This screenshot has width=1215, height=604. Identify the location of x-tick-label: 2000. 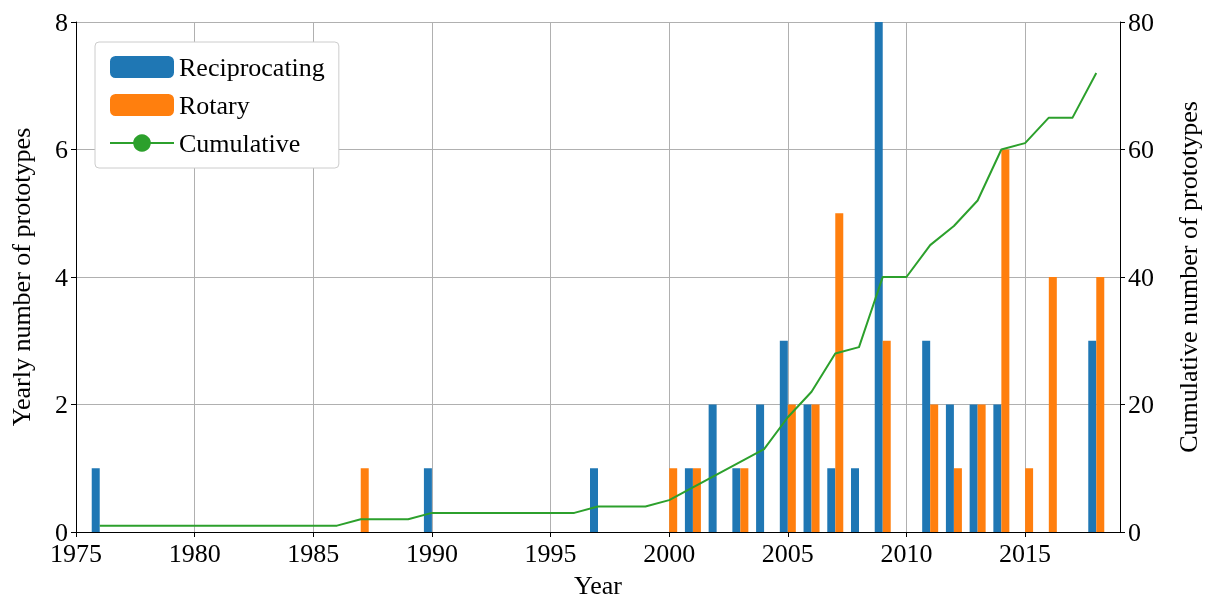
(669, 553).